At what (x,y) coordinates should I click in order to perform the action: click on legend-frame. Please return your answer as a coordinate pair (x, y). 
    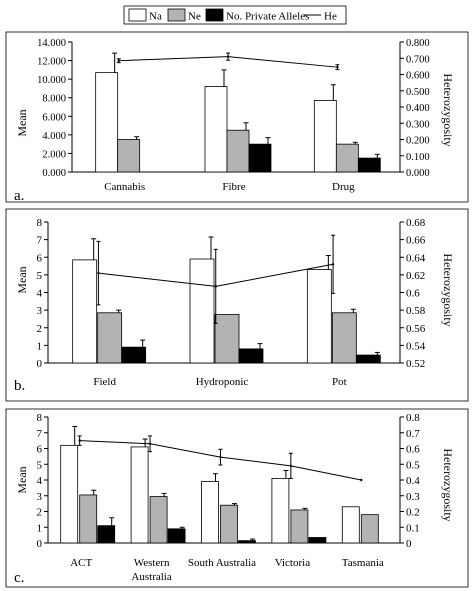
    Looking at the image, I should click on (235, 15).